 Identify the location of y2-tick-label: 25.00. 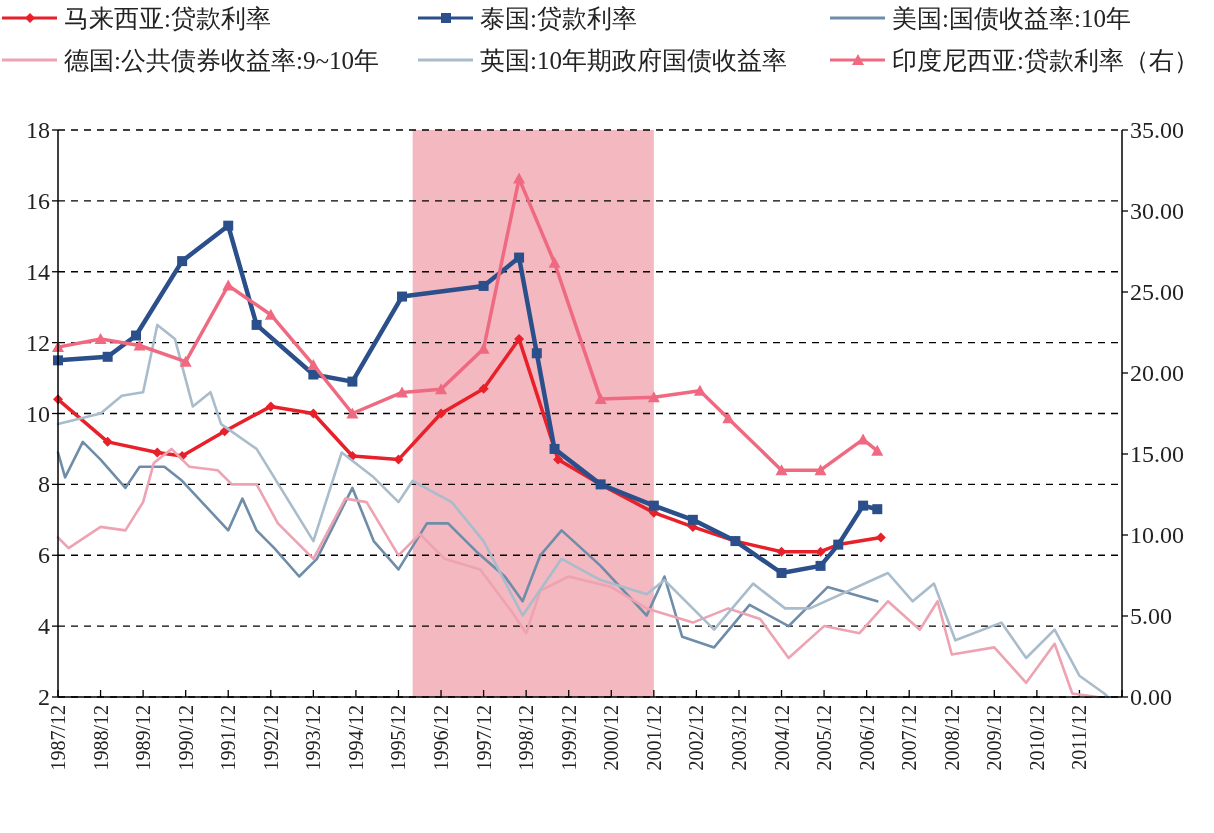
(1157, 292).